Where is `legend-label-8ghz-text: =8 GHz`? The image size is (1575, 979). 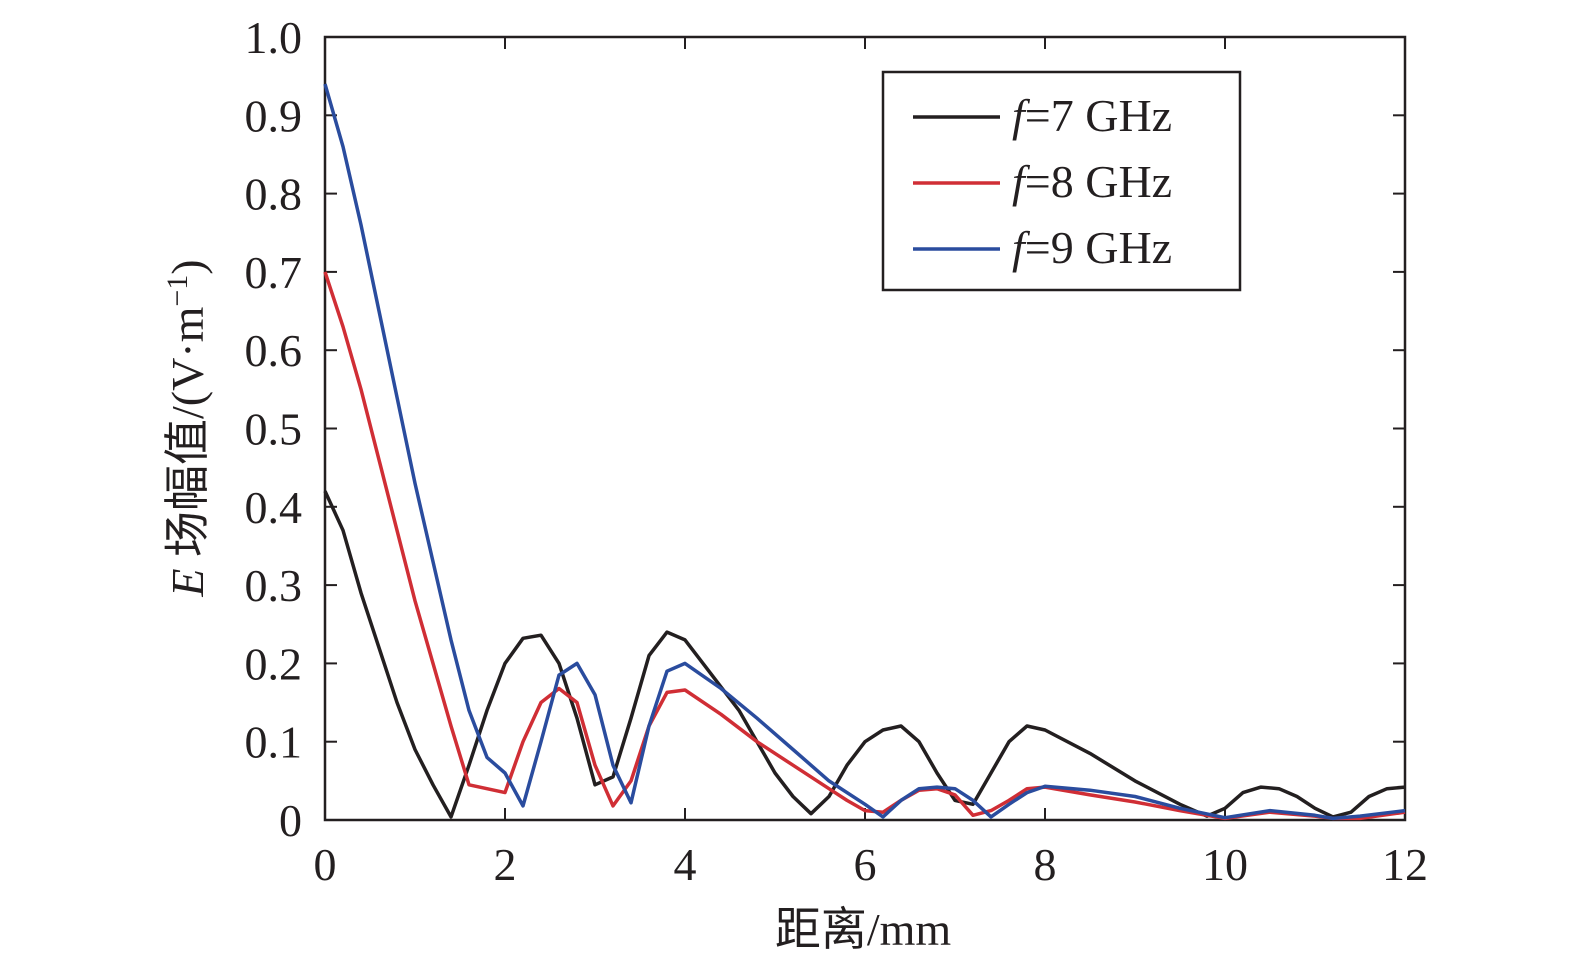 legend-label-8ghz-text: =8 GHz is located at coordinates (1098, 181).